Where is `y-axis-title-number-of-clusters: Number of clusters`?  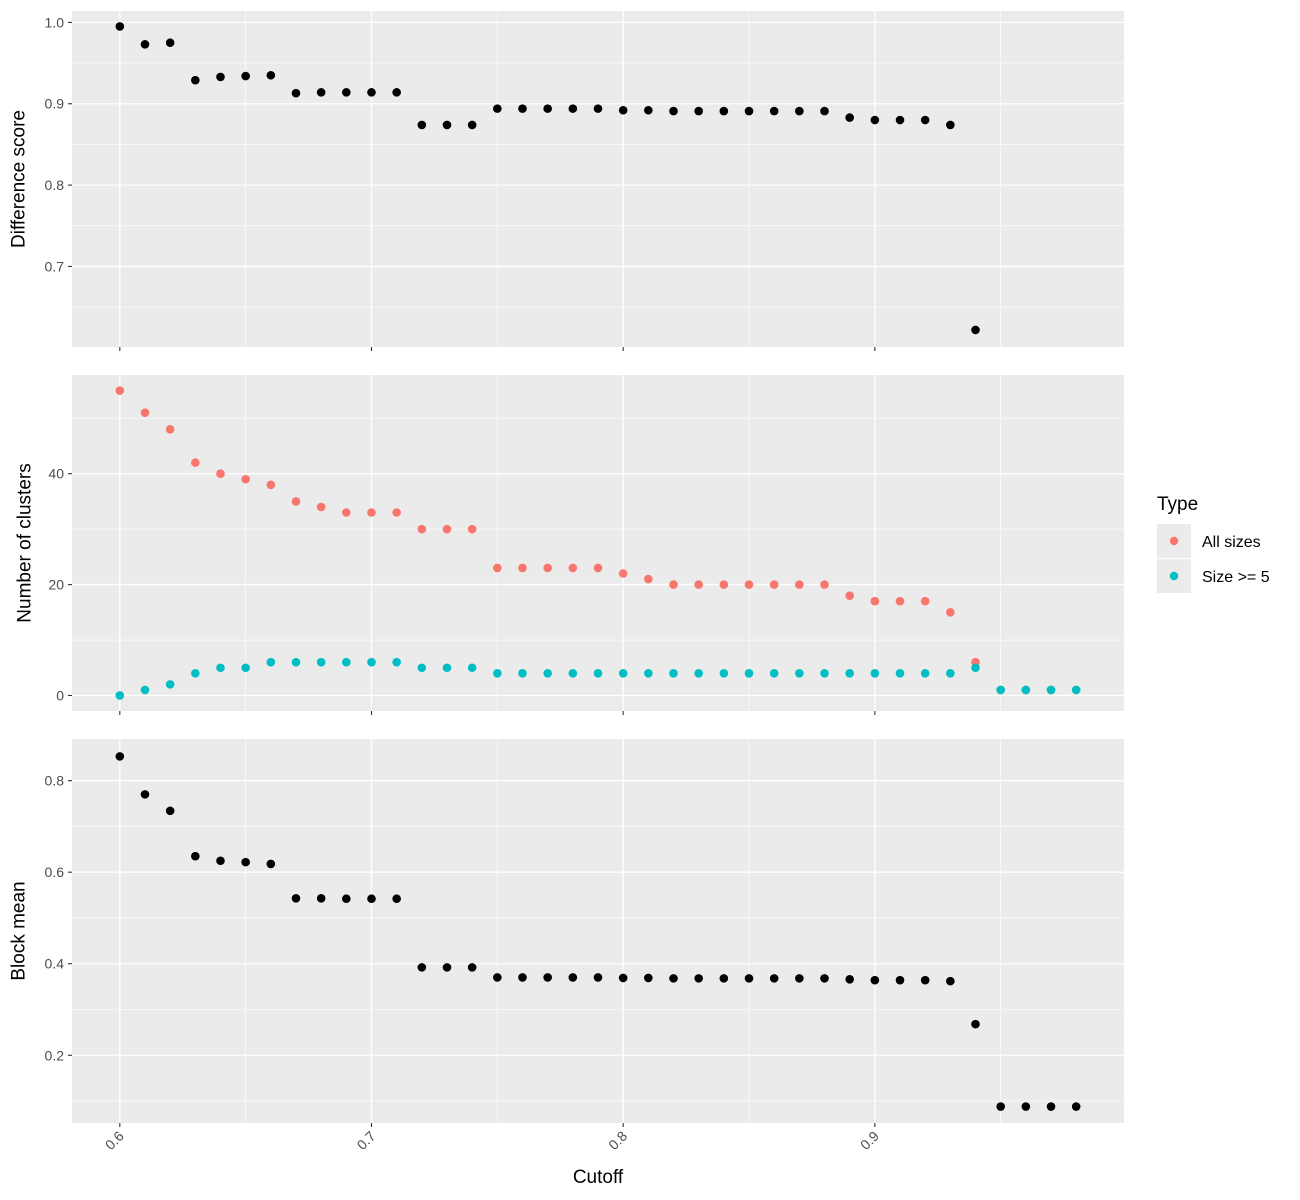
y-axis-title-number-of-clusters: Number of clusters is located at coordinates (25, 542).